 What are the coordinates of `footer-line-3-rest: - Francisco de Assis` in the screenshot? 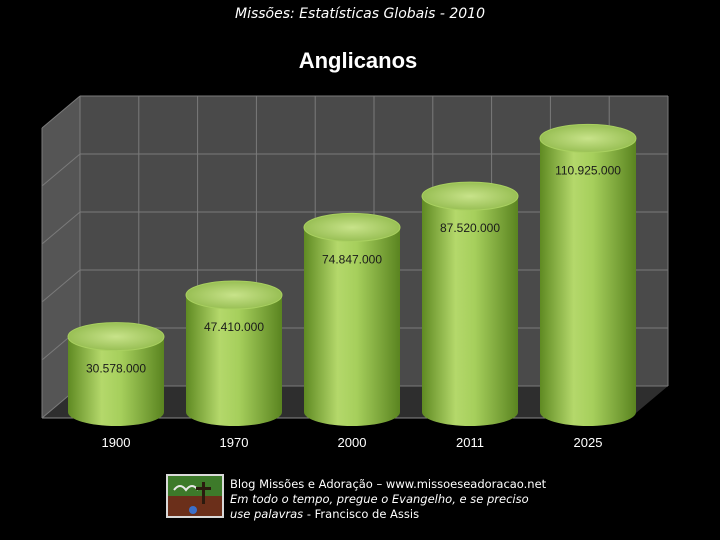 It's located at (361, 514).